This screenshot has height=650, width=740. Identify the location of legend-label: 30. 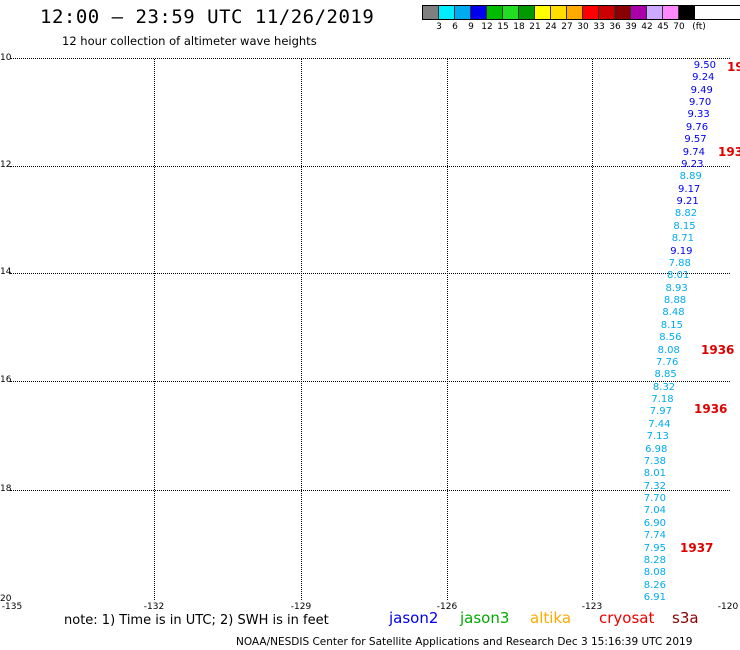
(583, 27).